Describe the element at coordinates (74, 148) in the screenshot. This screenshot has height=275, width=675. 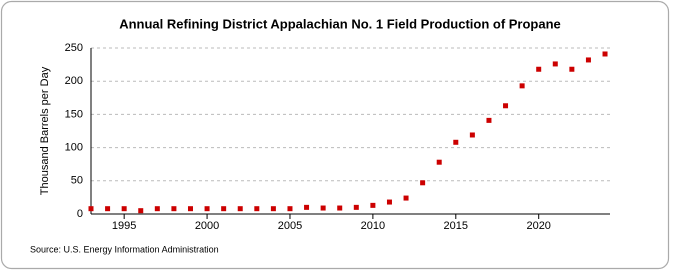
I see `y-tick-label: 100` at that location.